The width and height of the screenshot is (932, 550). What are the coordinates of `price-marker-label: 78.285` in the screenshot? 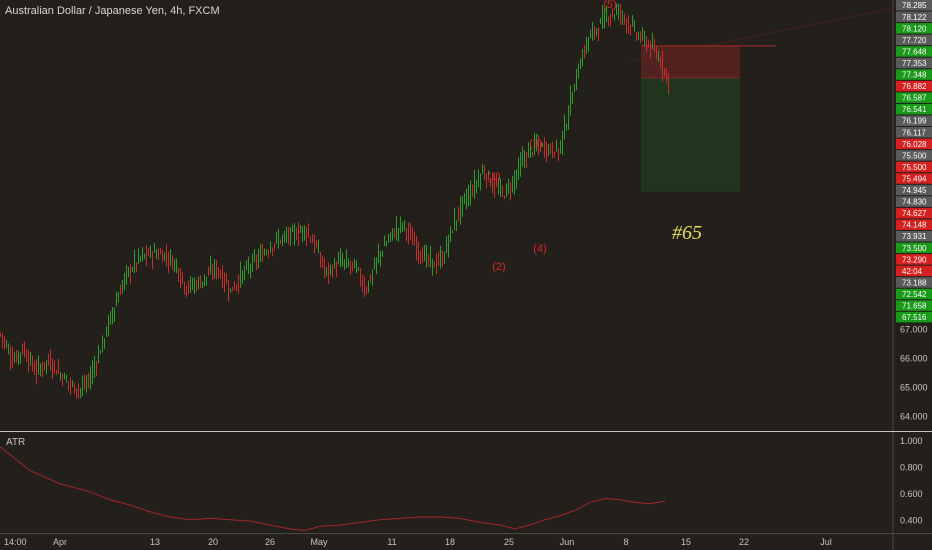 It's located at (914, 5).